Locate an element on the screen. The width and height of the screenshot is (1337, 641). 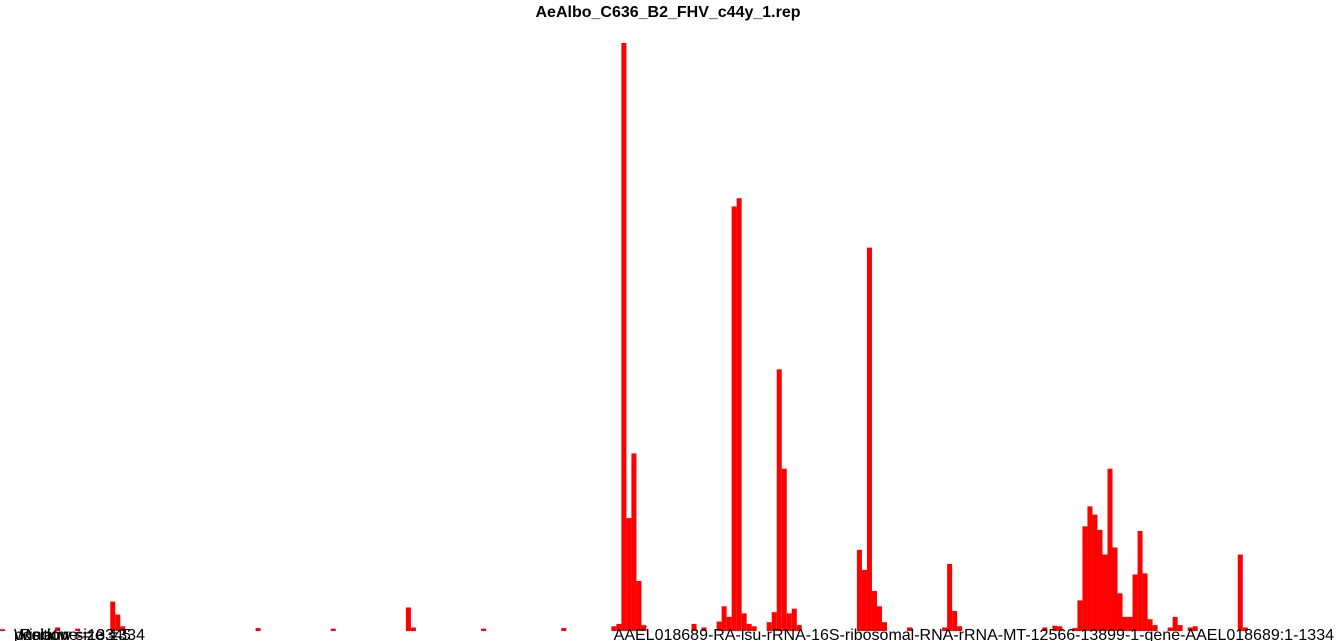
footer-relative: Relative = 0.1334 is located at coordinates (82, 634).